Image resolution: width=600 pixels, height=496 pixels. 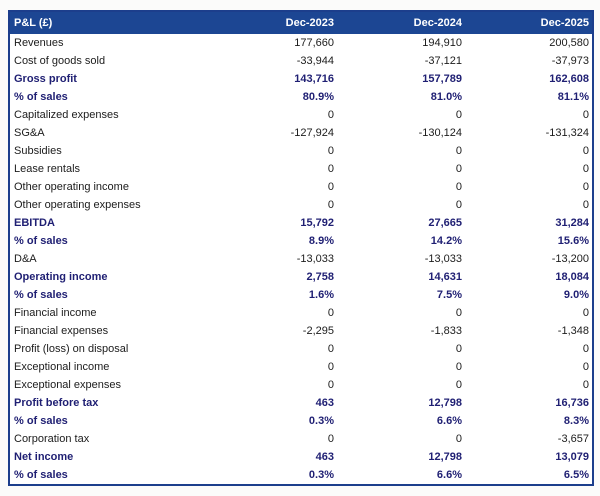 I want to click on row-value: 2,758, so click(x=320, y=277).